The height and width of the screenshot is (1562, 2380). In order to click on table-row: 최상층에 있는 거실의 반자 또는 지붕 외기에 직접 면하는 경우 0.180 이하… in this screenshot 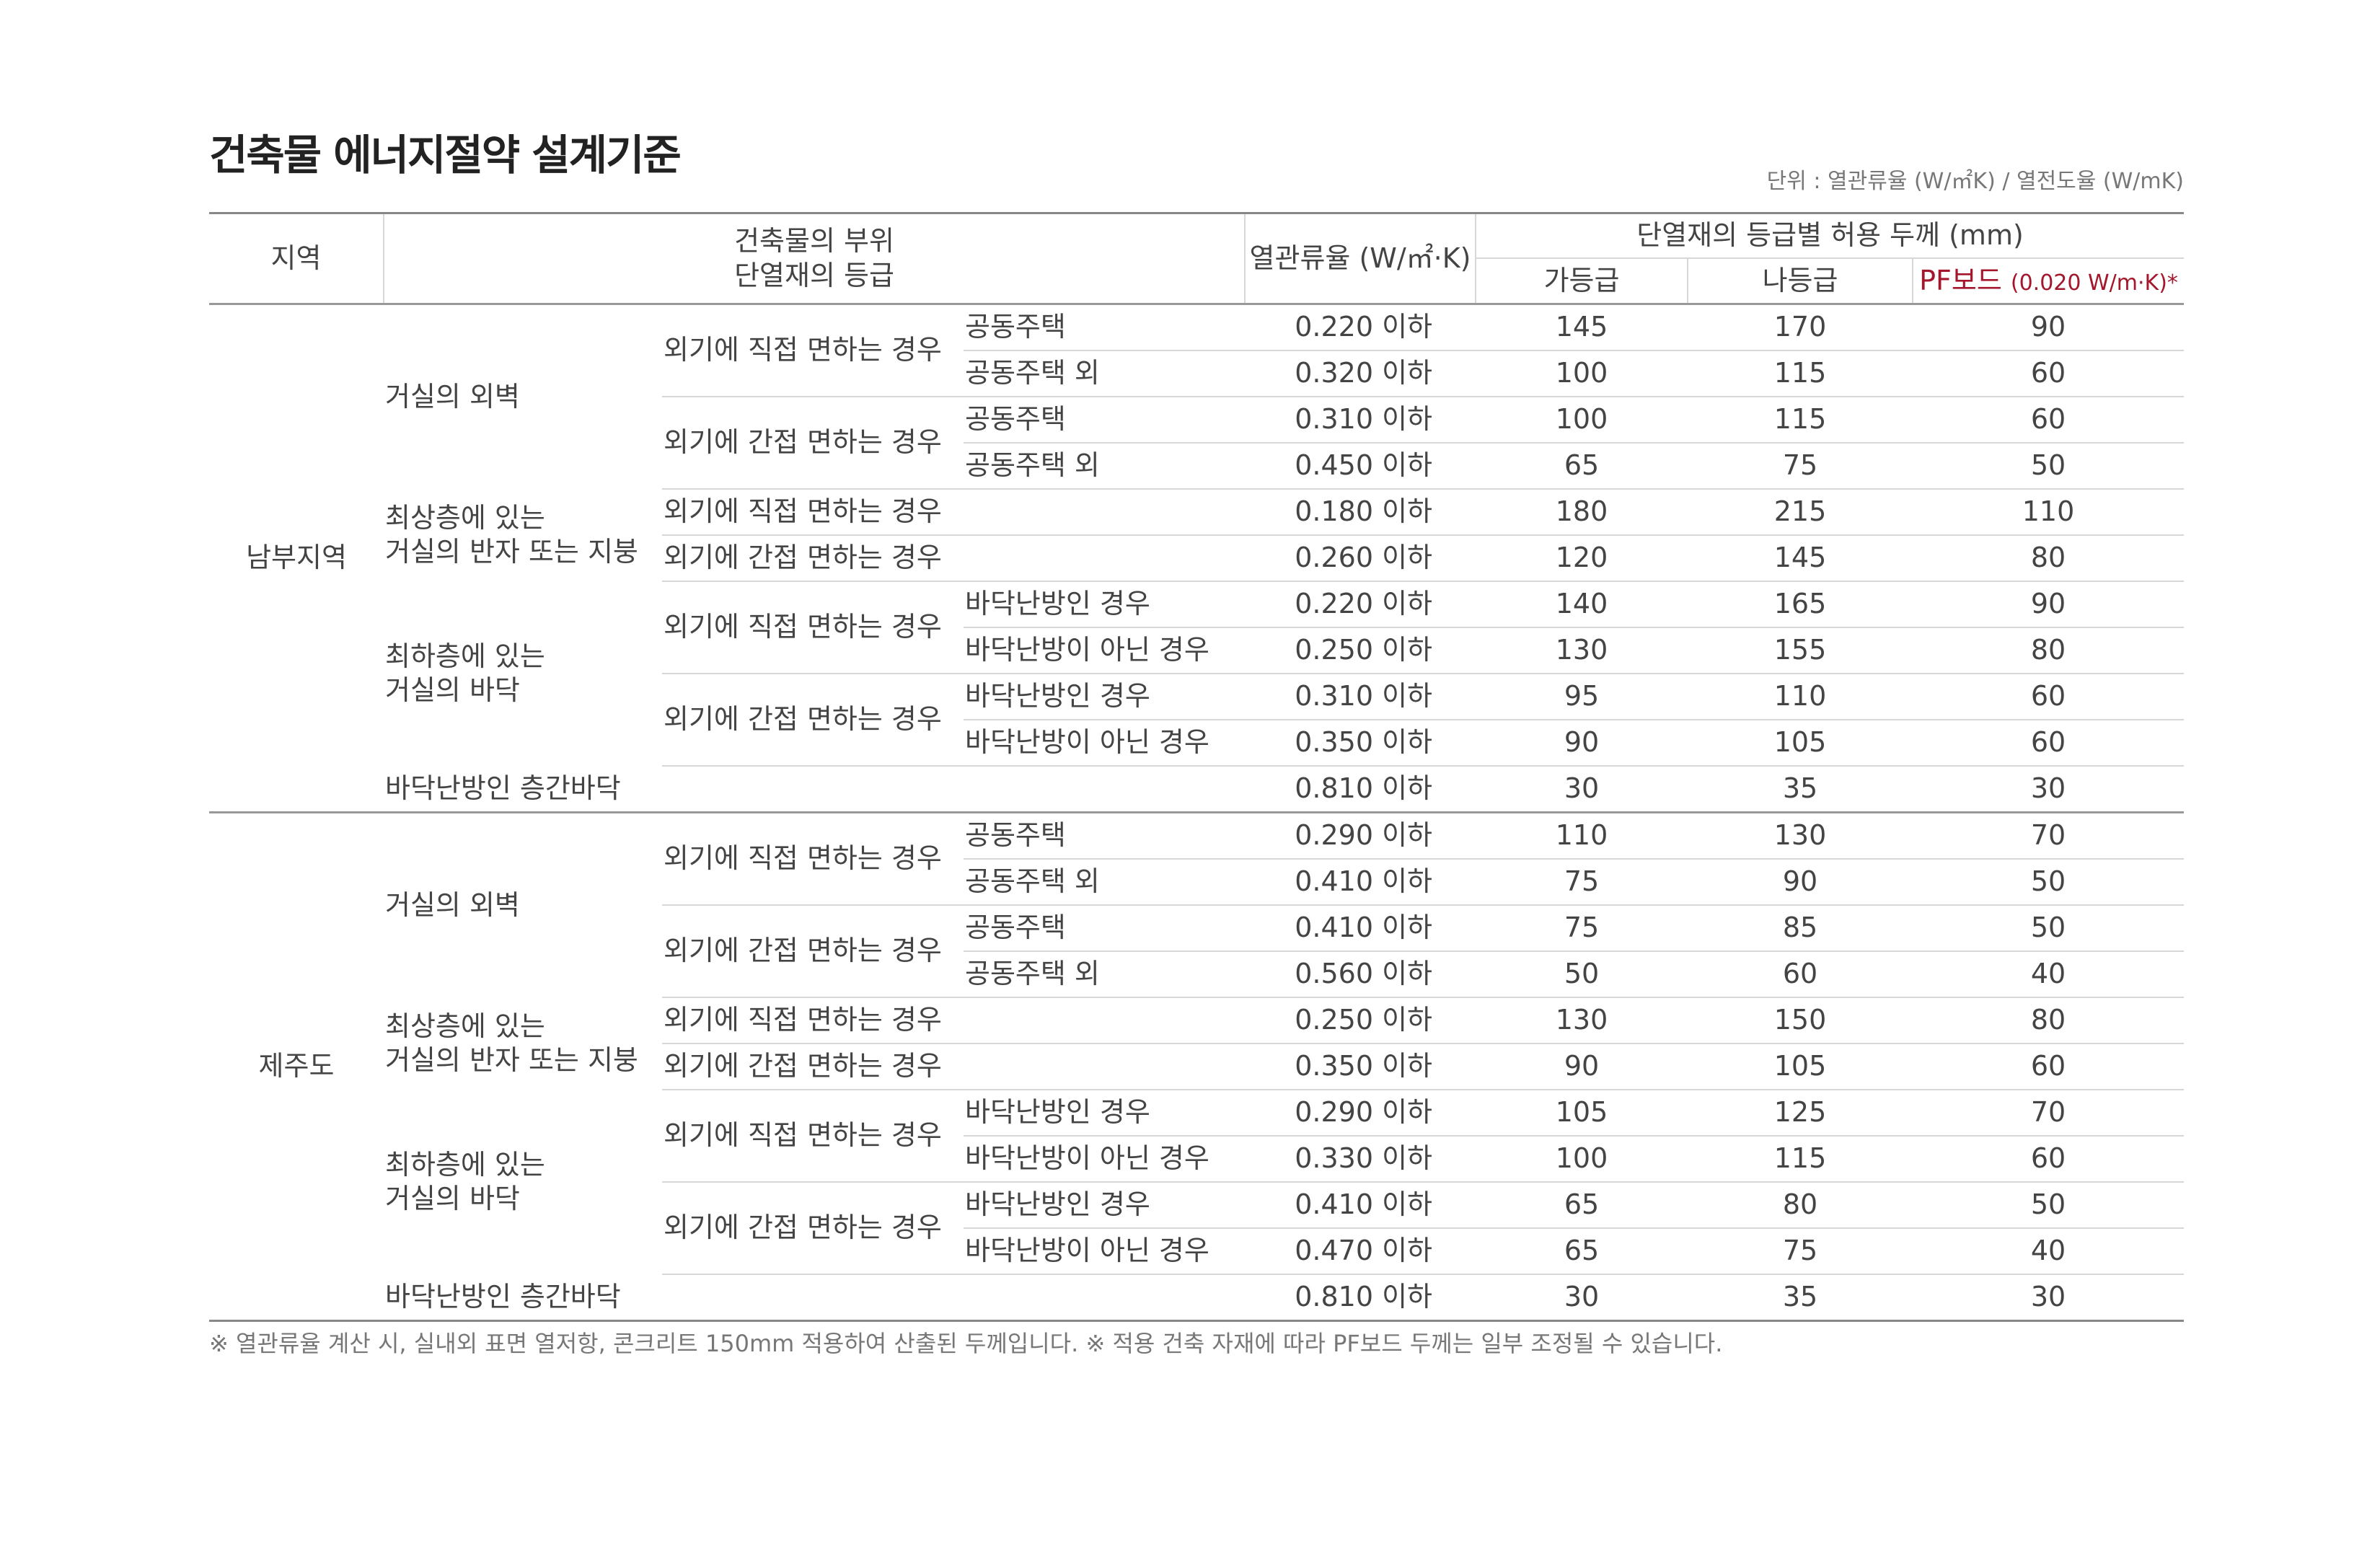, I will do `click(1197, 528)`.